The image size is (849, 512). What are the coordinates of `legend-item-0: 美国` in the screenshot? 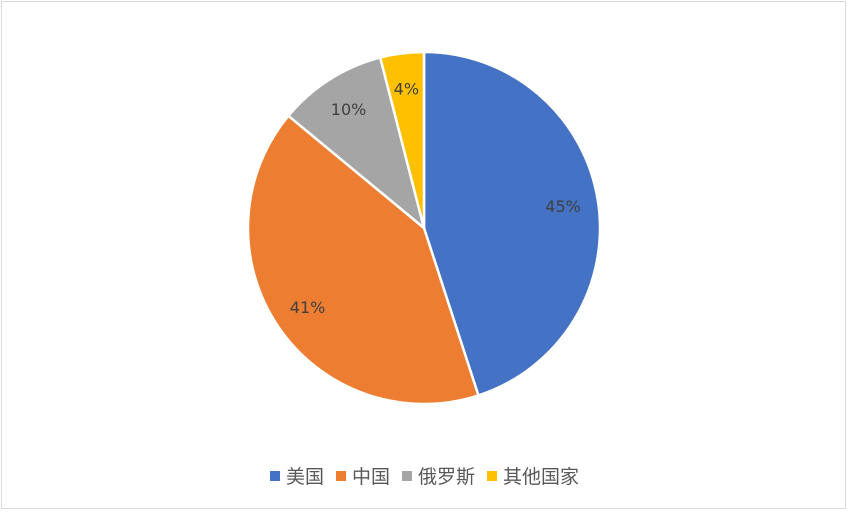 It's located at (296, 475).